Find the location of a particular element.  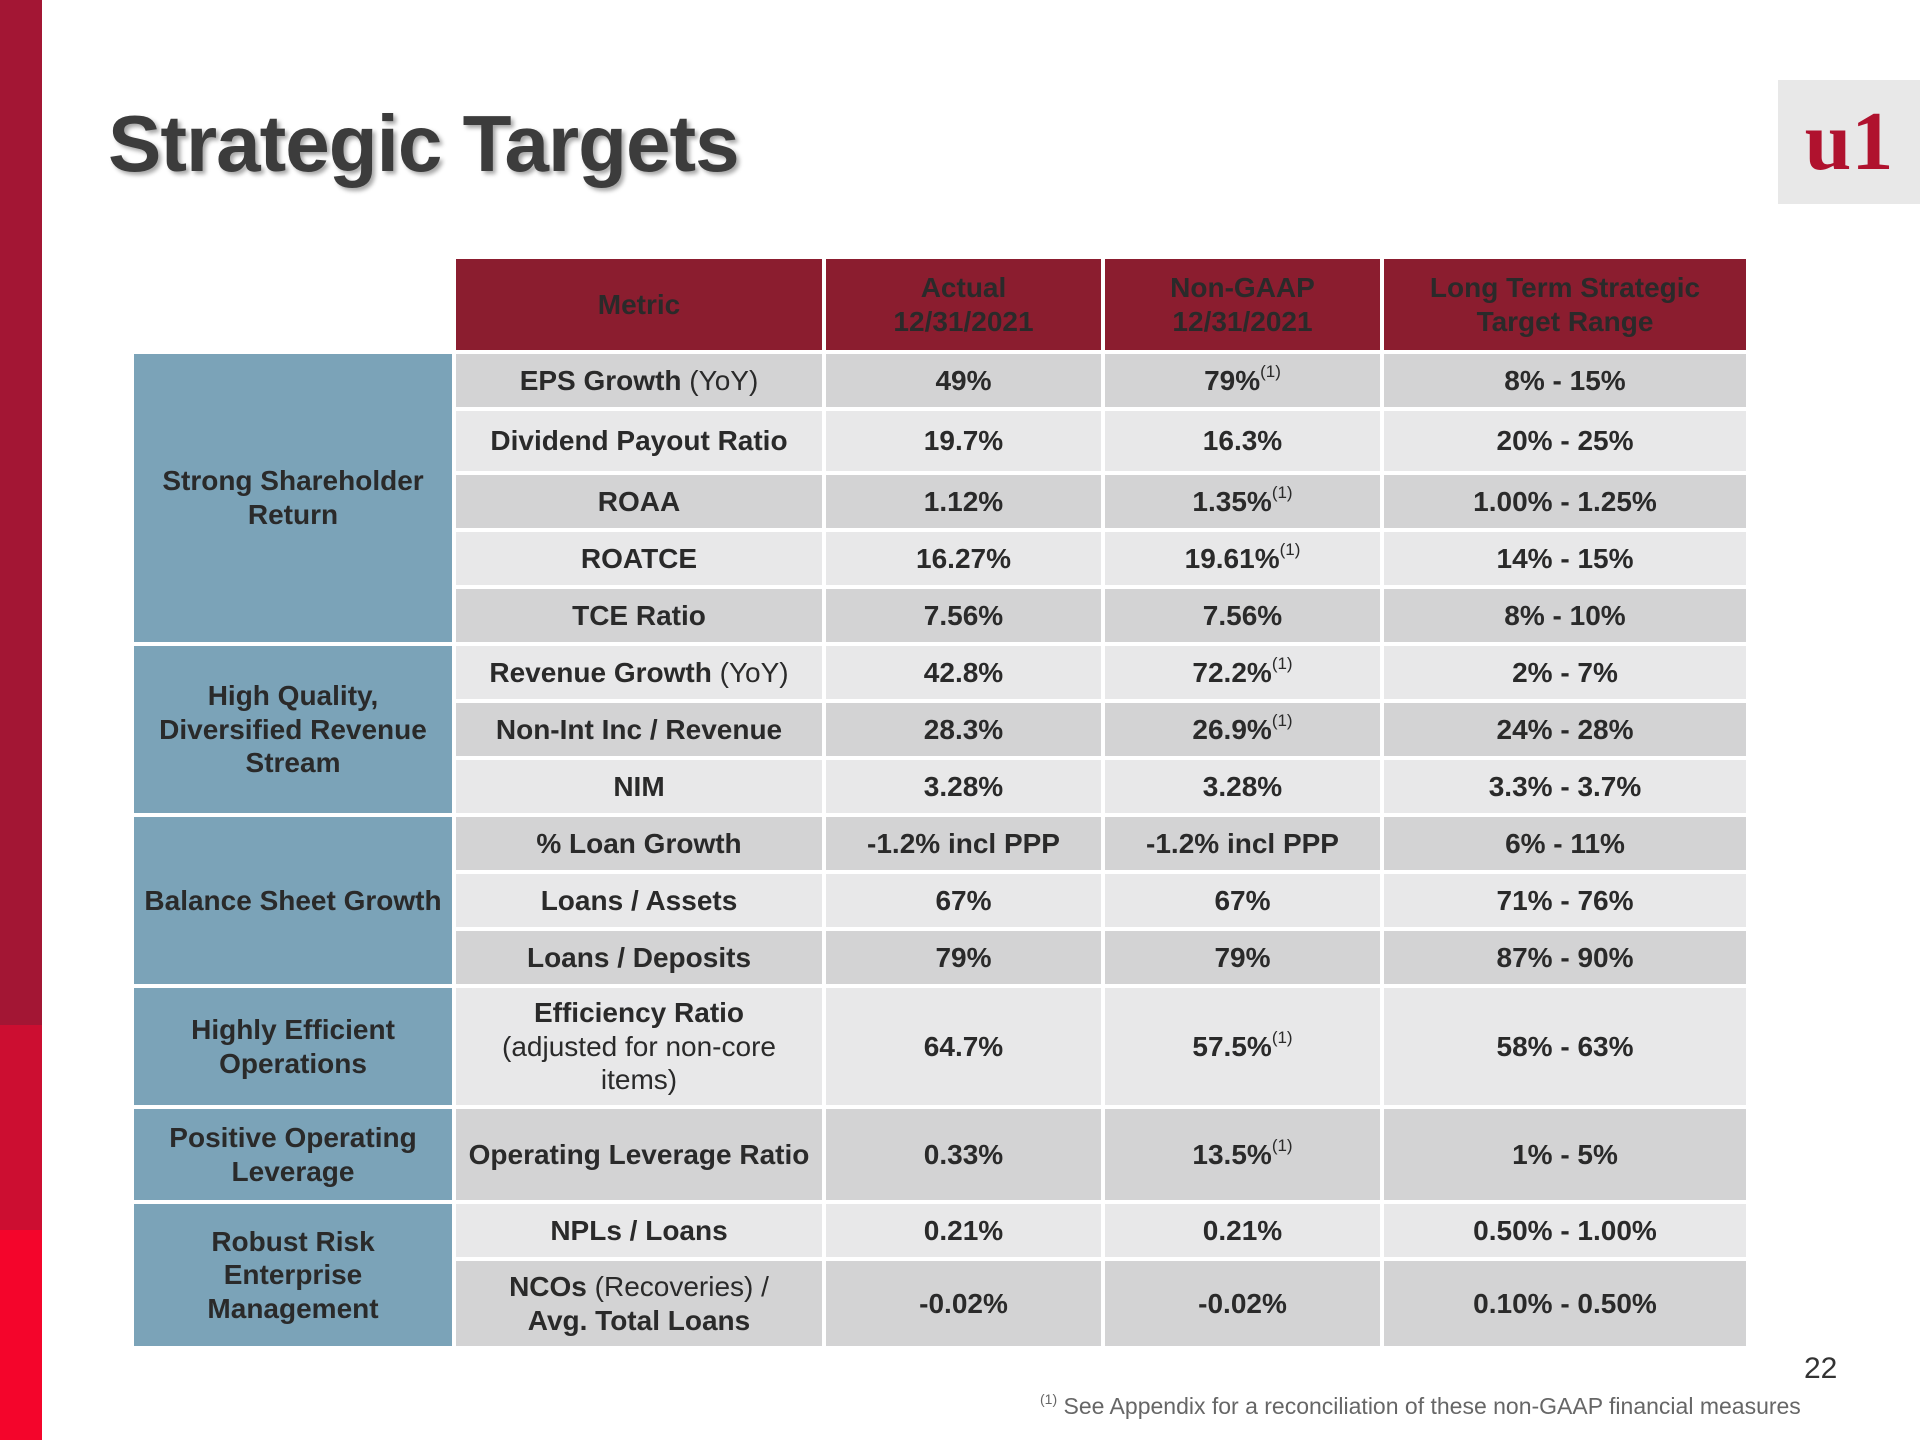

metric-cell: TCE Ratio is located at coordinates (639, 615).